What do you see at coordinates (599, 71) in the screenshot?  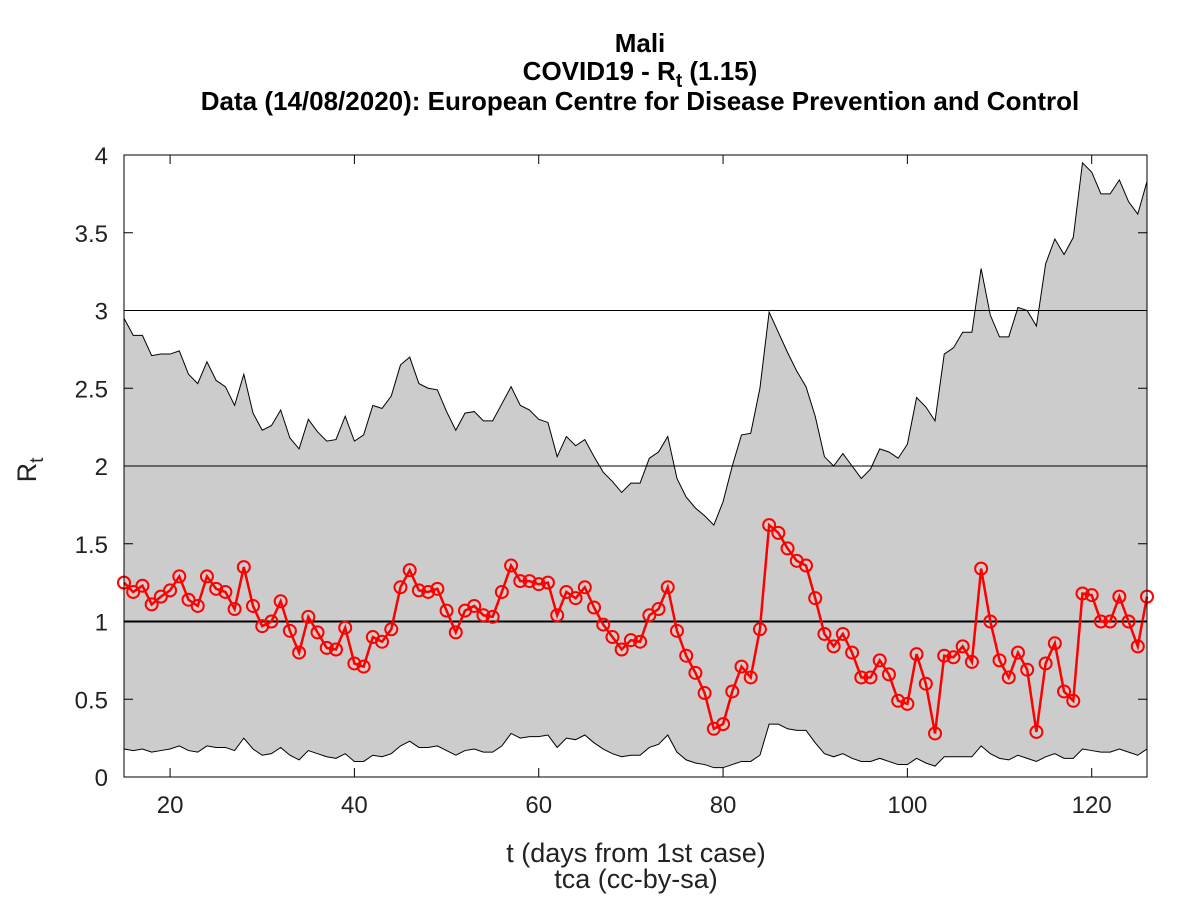 I see `subtitle-main: COVID19 - R` at bounding box center [599, 71].